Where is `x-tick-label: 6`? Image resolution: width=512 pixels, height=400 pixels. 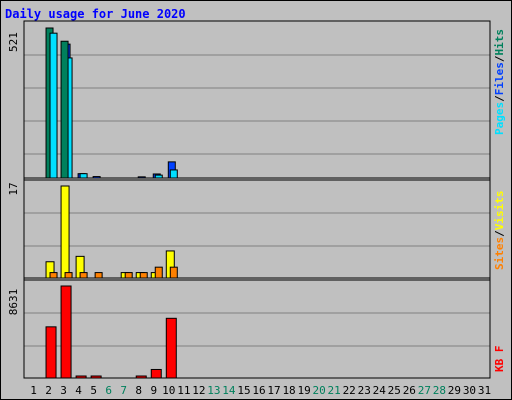 x-tick-label: 6 is located at coordinates (108, 390).